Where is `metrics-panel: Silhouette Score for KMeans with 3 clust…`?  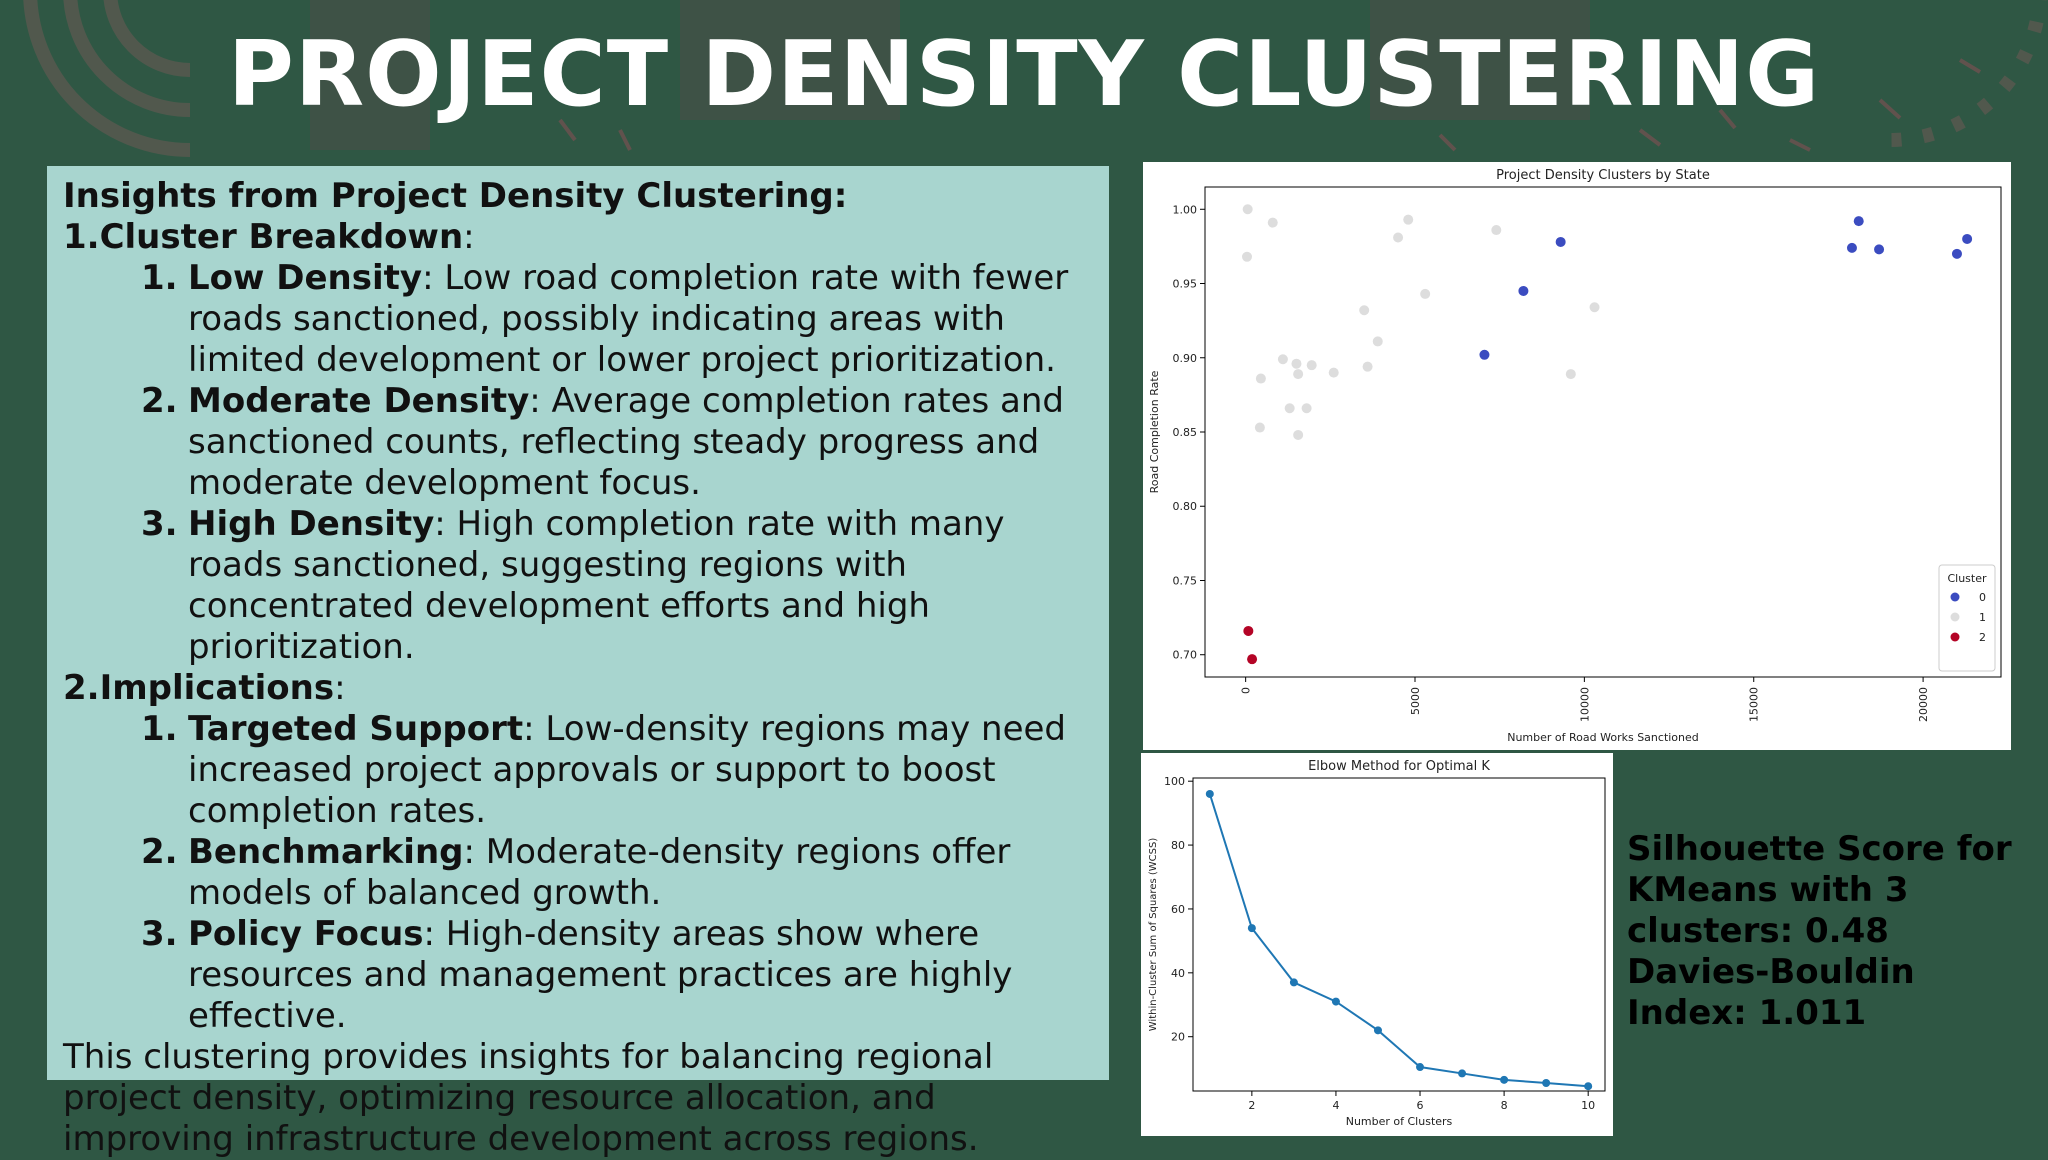
metrics-panel: Silhouette Score for KMeans with 3 clust… is located at coordinates (1832, 931).